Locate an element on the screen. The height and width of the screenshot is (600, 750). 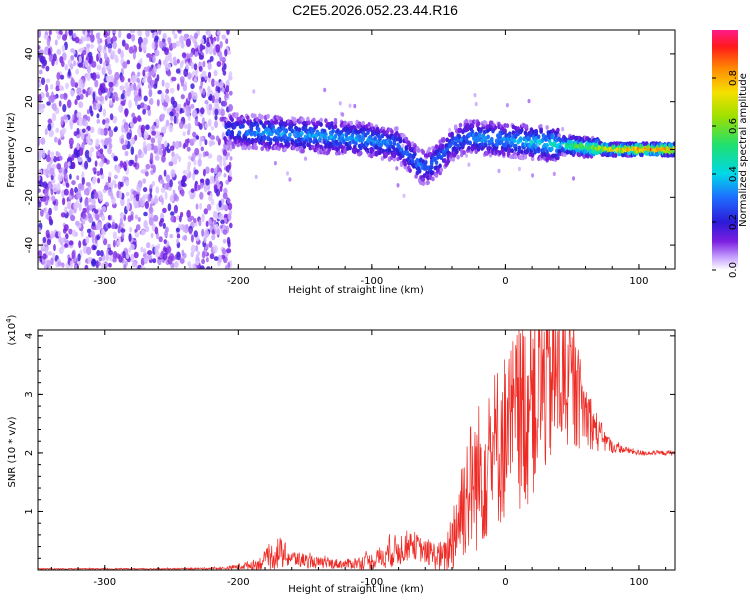
colorbar-tick-label: 0.2 is located at coordinates (733, 222).